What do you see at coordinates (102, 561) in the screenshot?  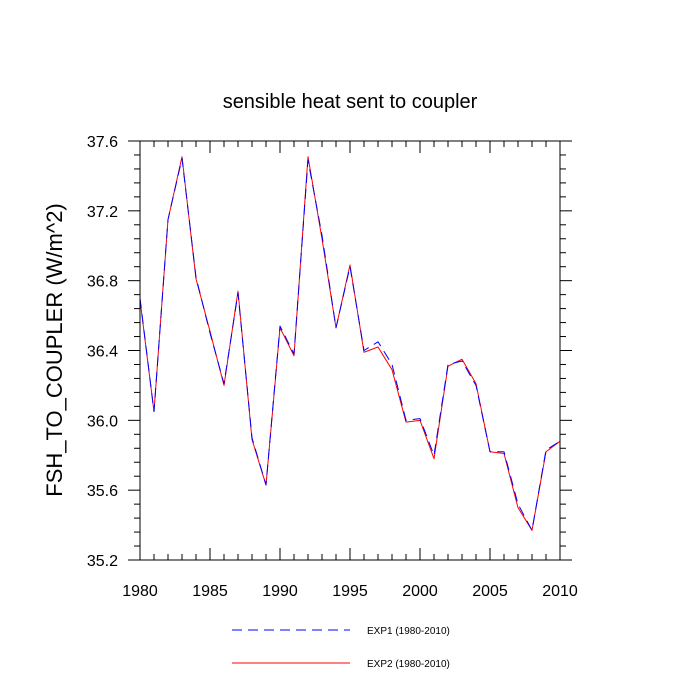 I see `y-tick-label: 35.2` at bounding box center [102, 561].